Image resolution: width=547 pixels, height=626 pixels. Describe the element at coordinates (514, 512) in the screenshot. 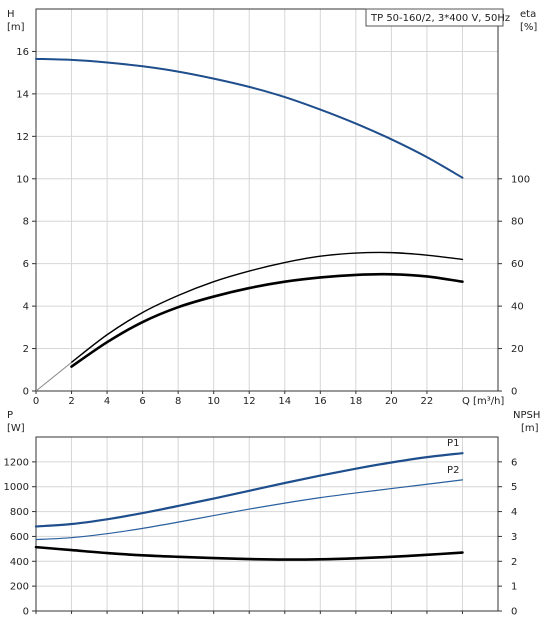

I see `bottom-right-tick-label: 4` at that location.